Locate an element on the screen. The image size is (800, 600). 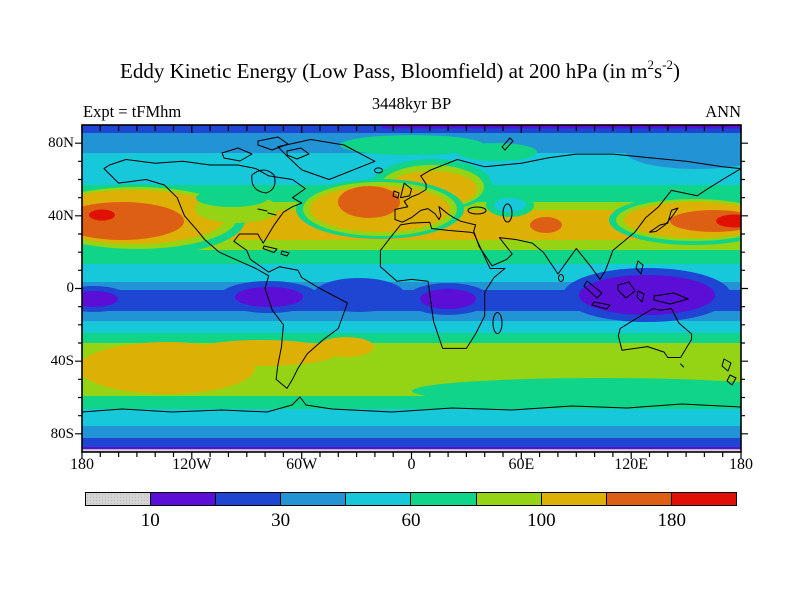
coast-british-isles is located at coordinates (402, 190).